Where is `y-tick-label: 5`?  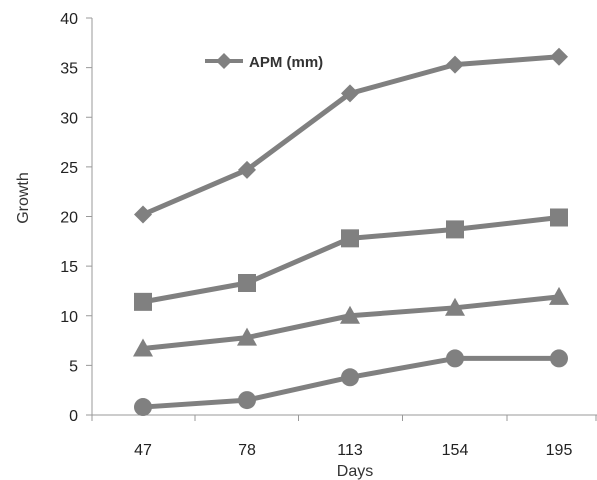 y-tick-label: 5 is located at coordinates (73, 366).